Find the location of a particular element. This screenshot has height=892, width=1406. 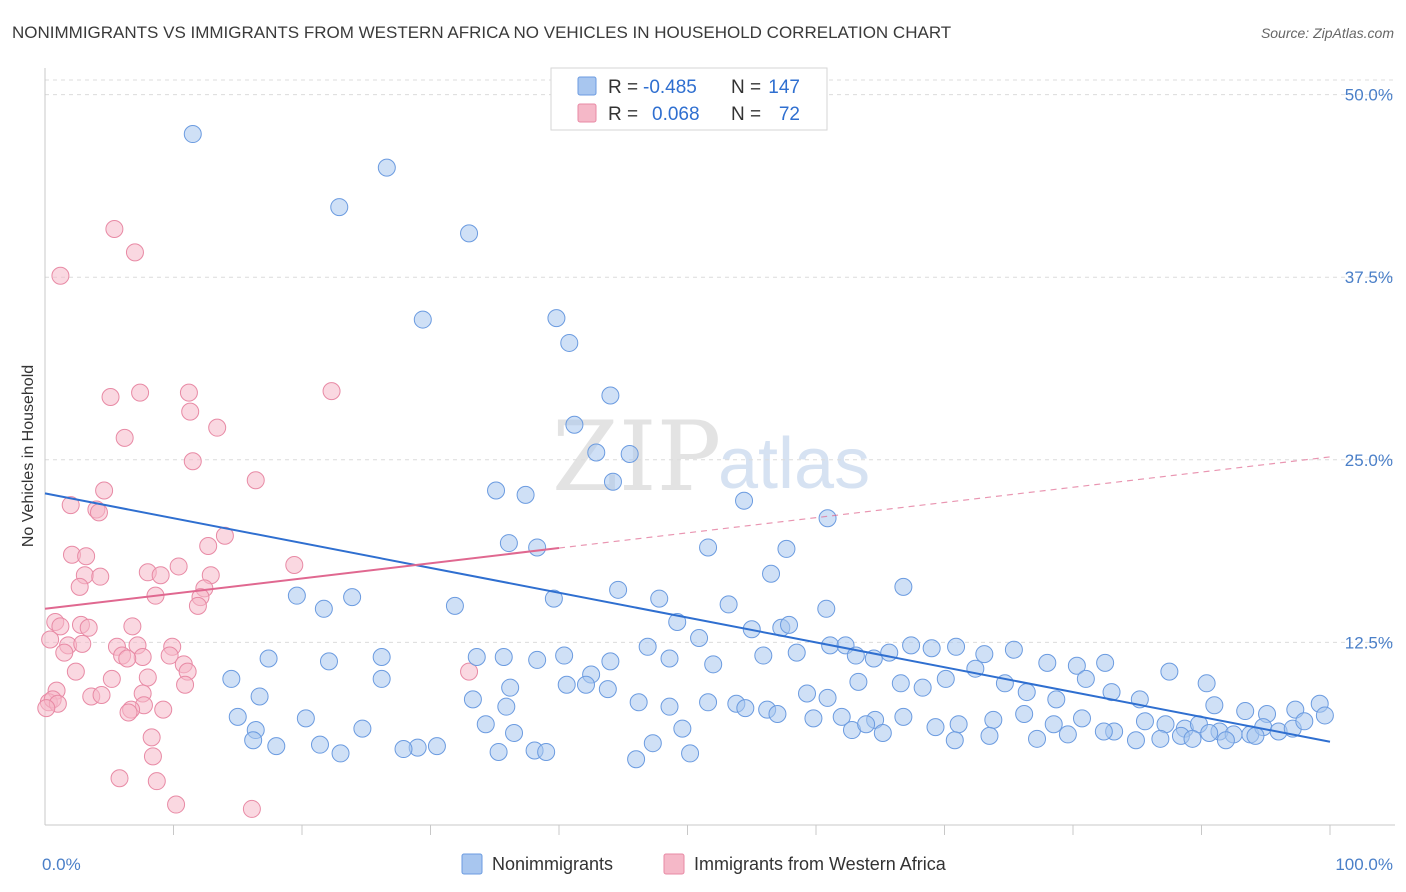

y-tick-label: 12.5% is located at coordinates (1369, 642).